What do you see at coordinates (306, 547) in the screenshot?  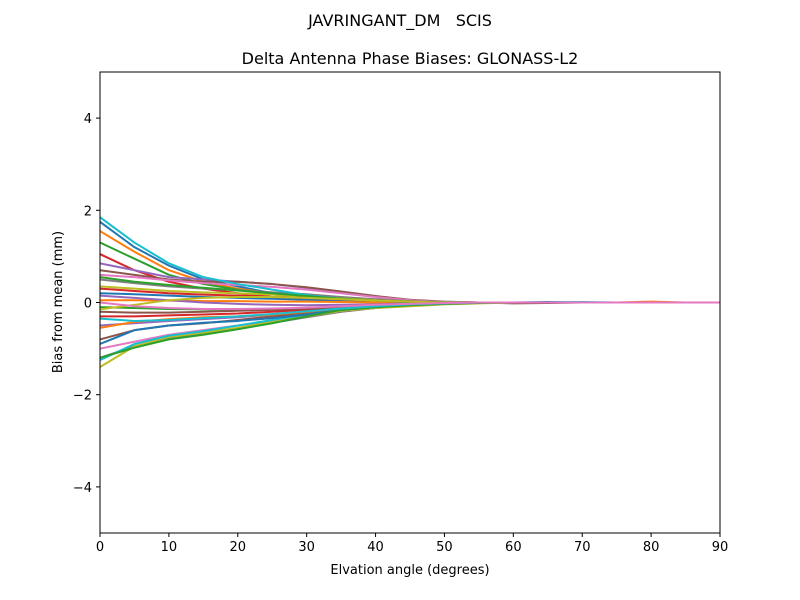 I see `x-tick-label: 30` at bounding box center [306, 547].